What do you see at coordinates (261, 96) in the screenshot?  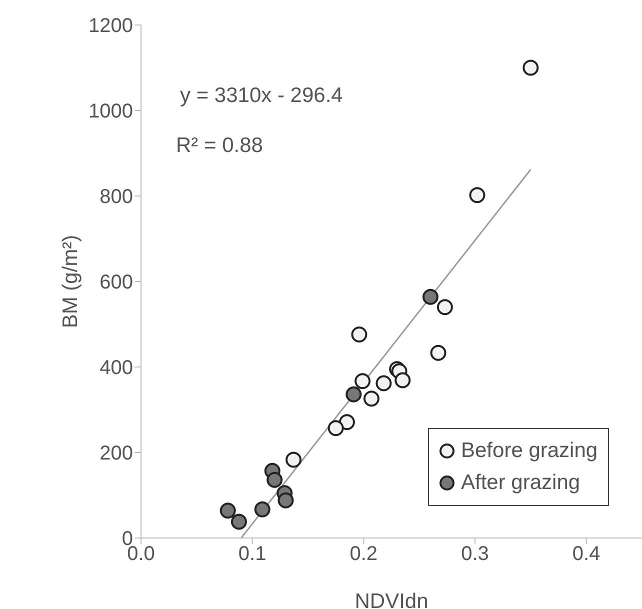 I see `annotation: y = 3310x - 296.4` at bounding box center [261, 96].